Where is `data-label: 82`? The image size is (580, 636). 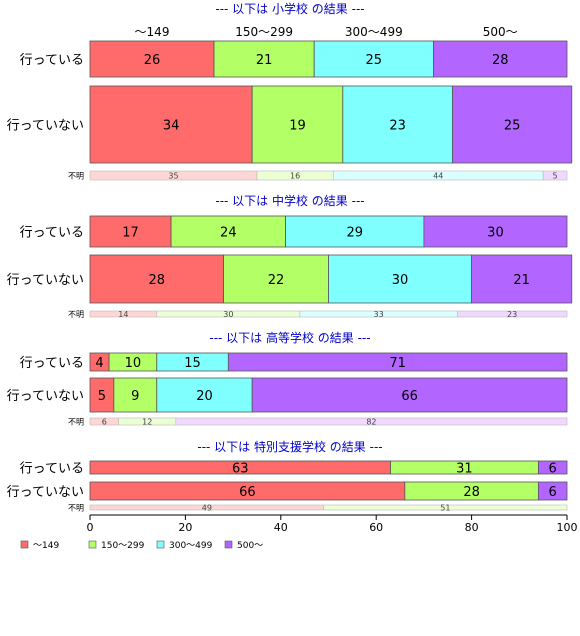
data-label: 82 is located at coordinates (371, 422).